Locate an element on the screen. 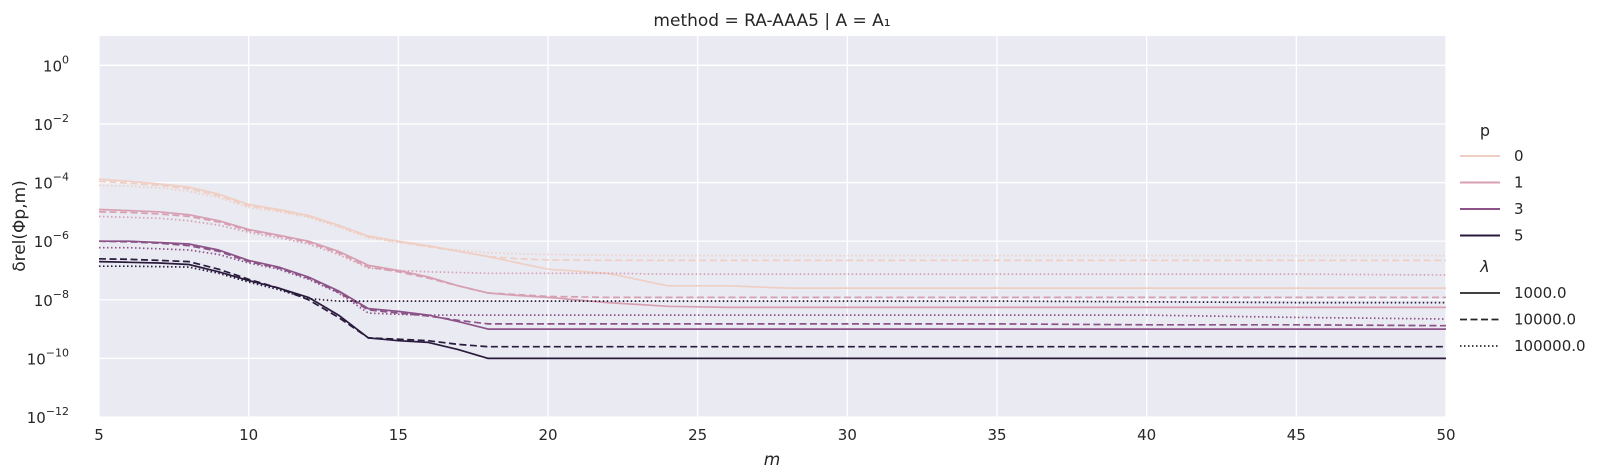  x-axis-label: m is located at coordinates (772, 460).